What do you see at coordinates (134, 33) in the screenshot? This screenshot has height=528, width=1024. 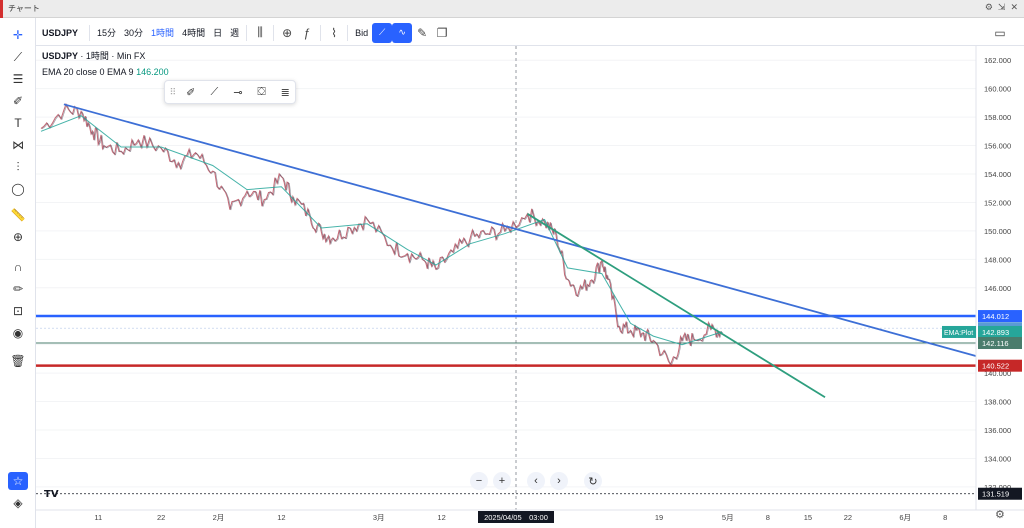 I see `interval-30m-button: 30分` at bounding box center [134, 33].